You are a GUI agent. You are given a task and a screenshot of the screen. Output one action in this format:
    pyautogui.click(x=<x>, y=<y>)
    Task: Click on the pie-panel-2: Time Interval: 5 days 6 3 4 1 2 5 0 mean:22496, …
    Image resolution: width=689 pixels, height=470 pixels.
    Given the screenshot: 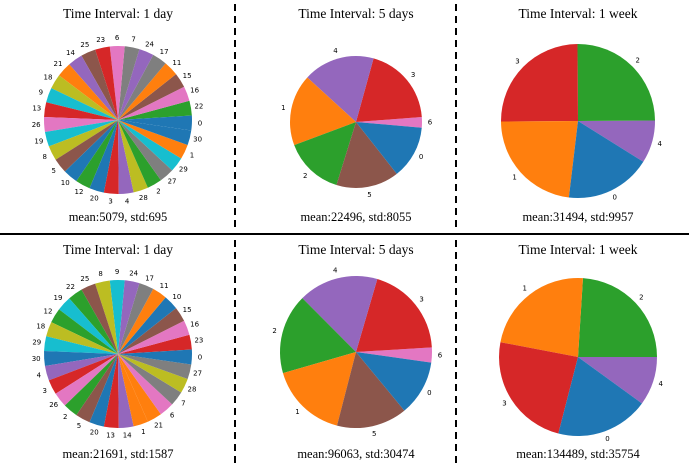 What is the action you would take?
    pyautogui.click(x=357, y=115)
    